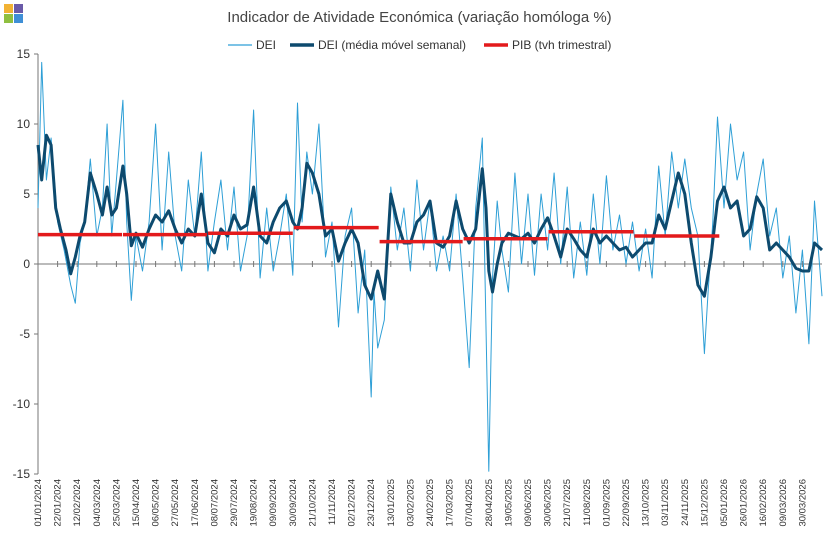 This screenshot has height=551, width=839. Describe the element at coordinates (704, 503) in the screenshot. I see `x-tick-label: 15/12/2025` at that location.